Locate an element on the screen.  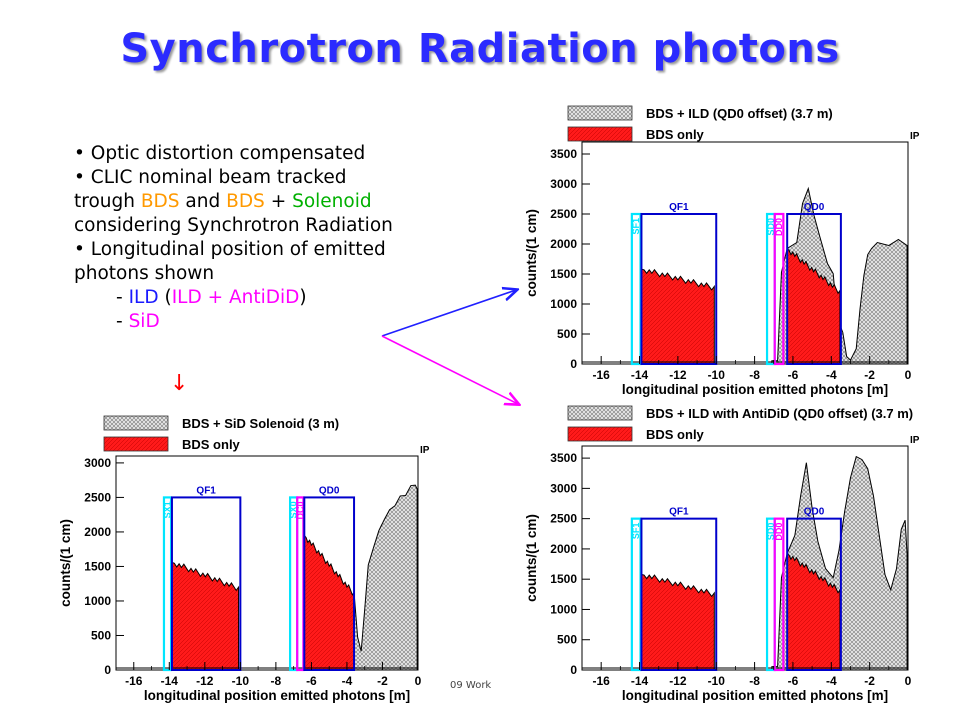
magnet-qd0 is located at coordinates (814, 289).